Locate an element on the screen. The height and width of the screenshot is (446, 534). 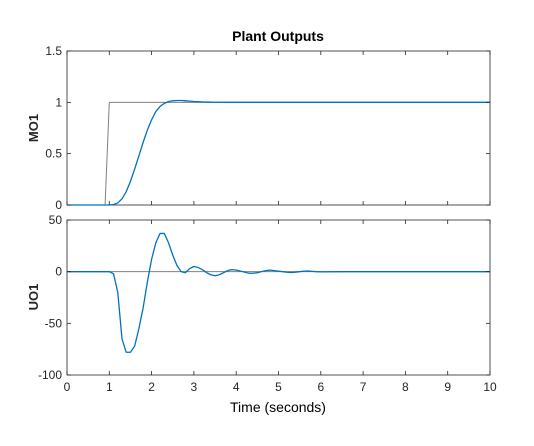
bottom-ytick-label: -100 is located at coordinates (50, 375).